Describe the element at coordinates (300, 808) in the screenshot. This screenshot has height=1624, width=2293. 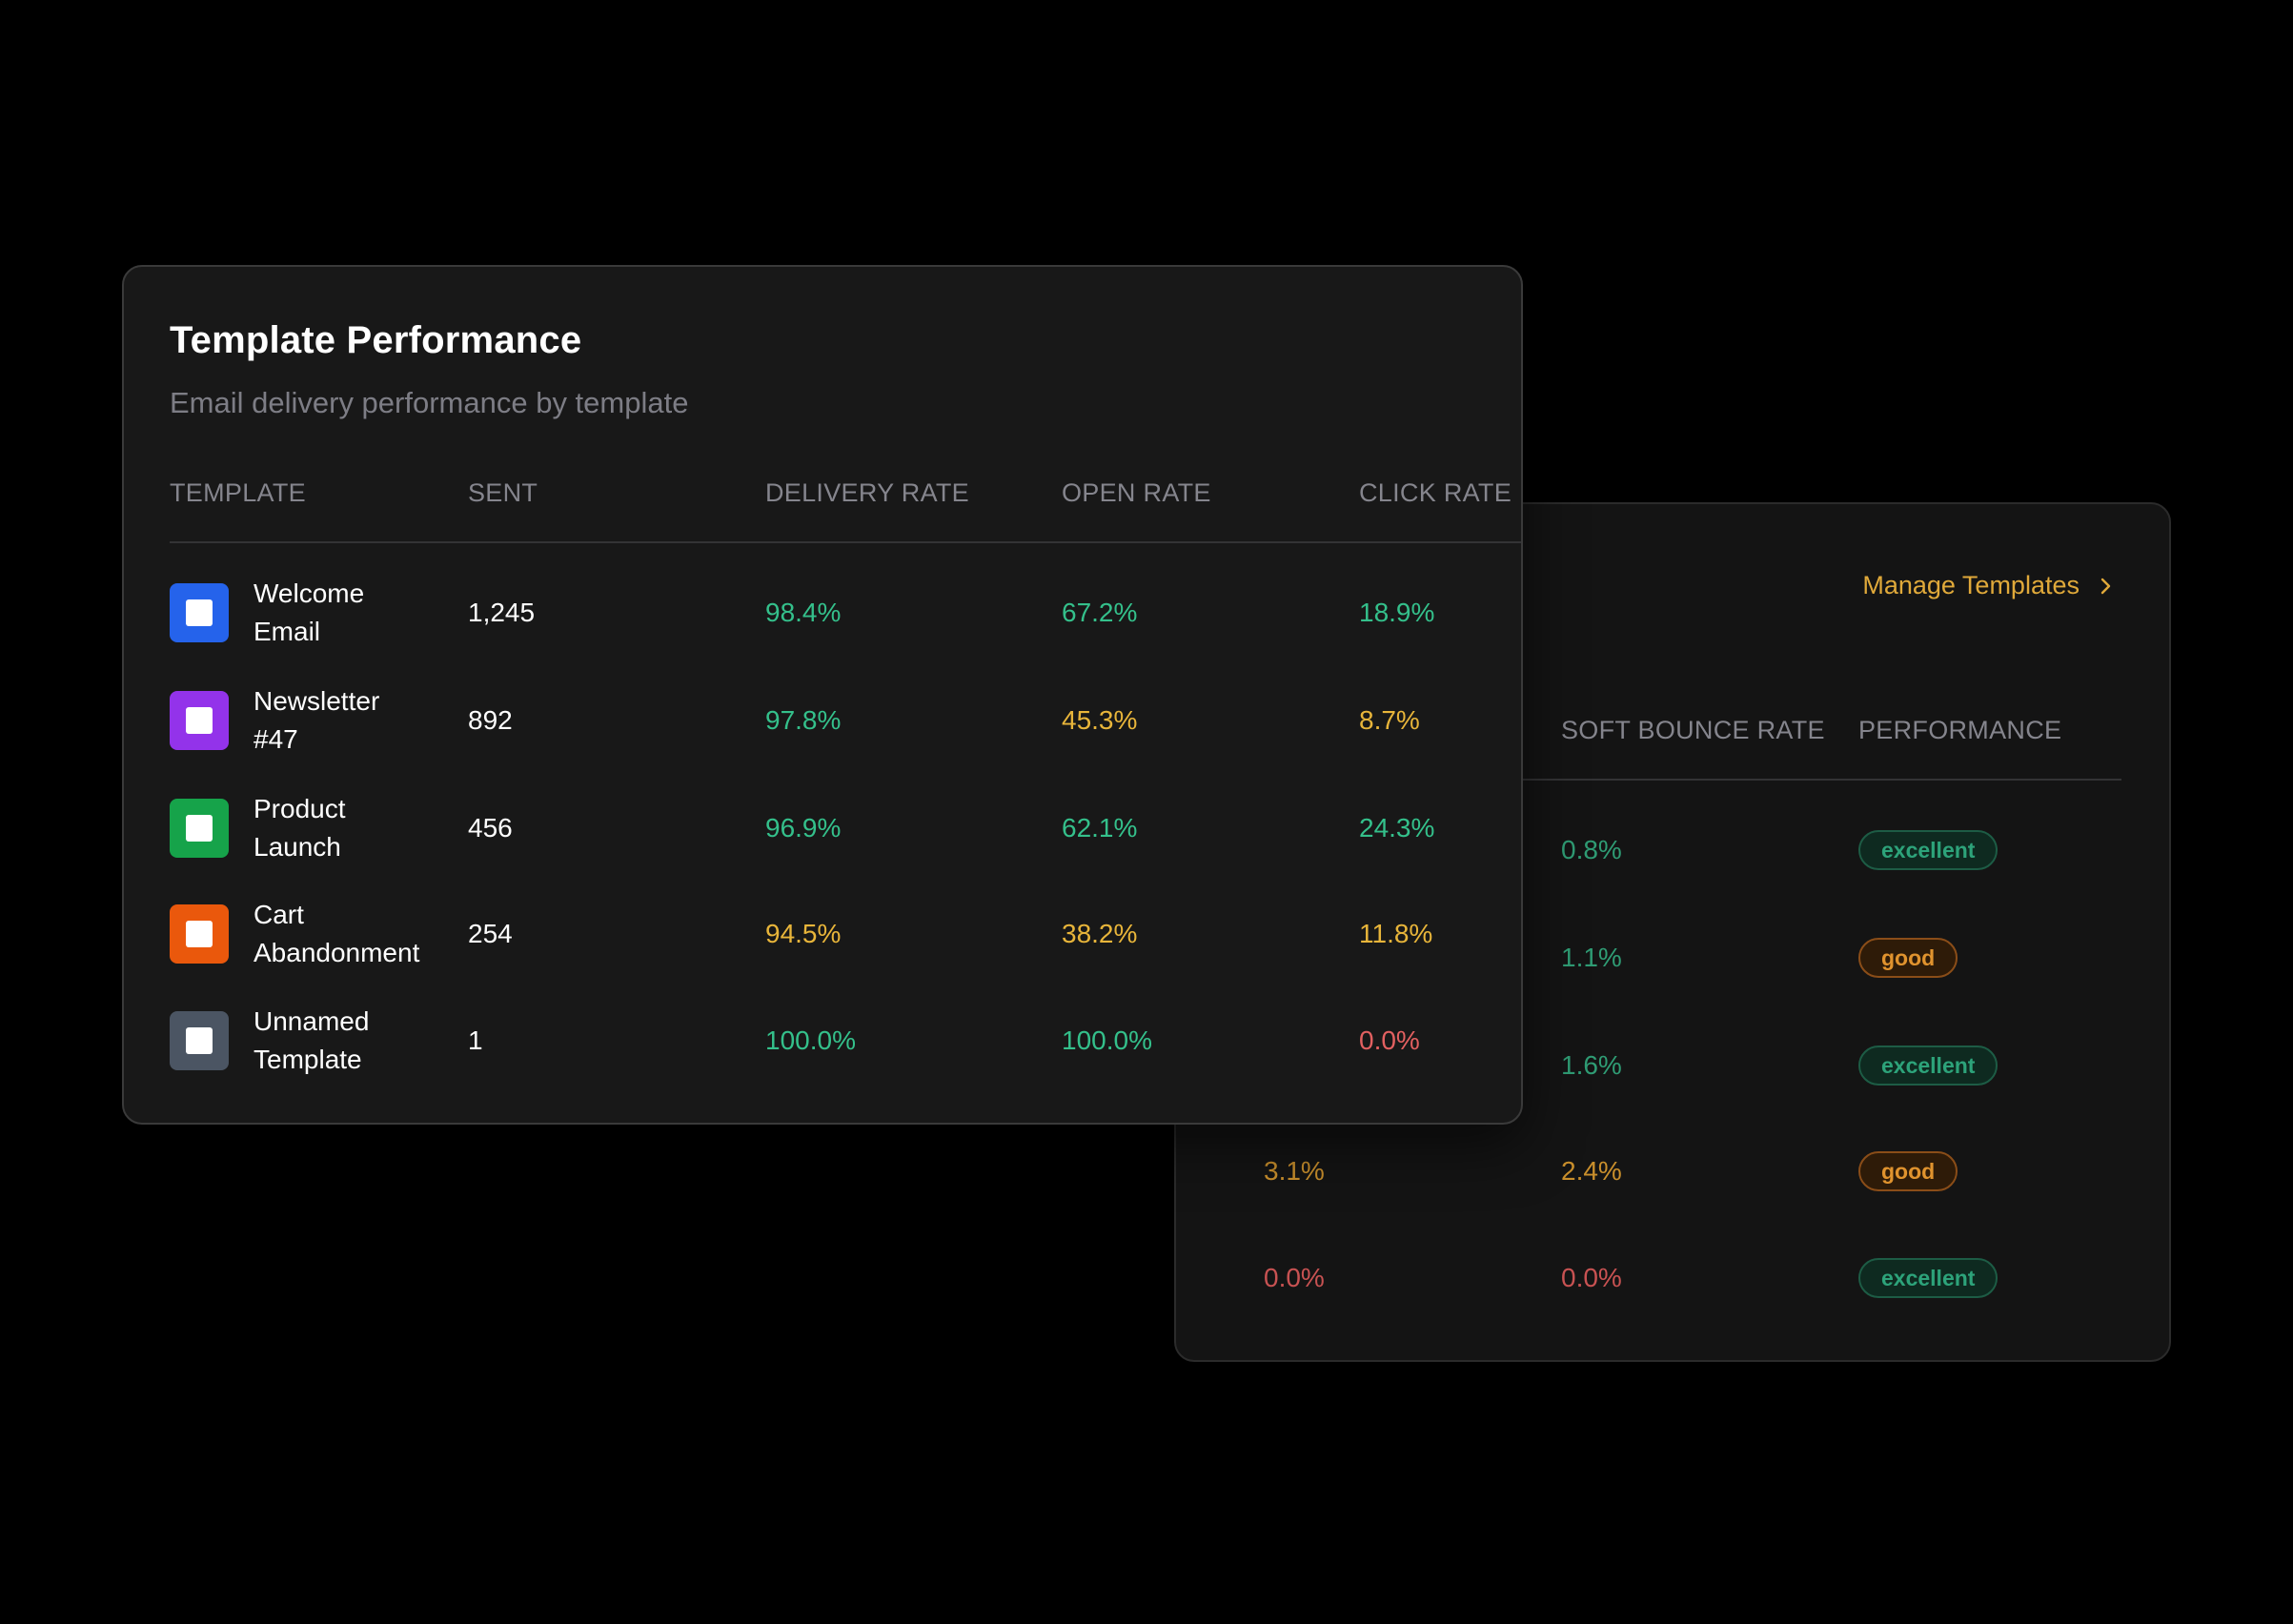
I see `template-name-line1: Product` at that location.